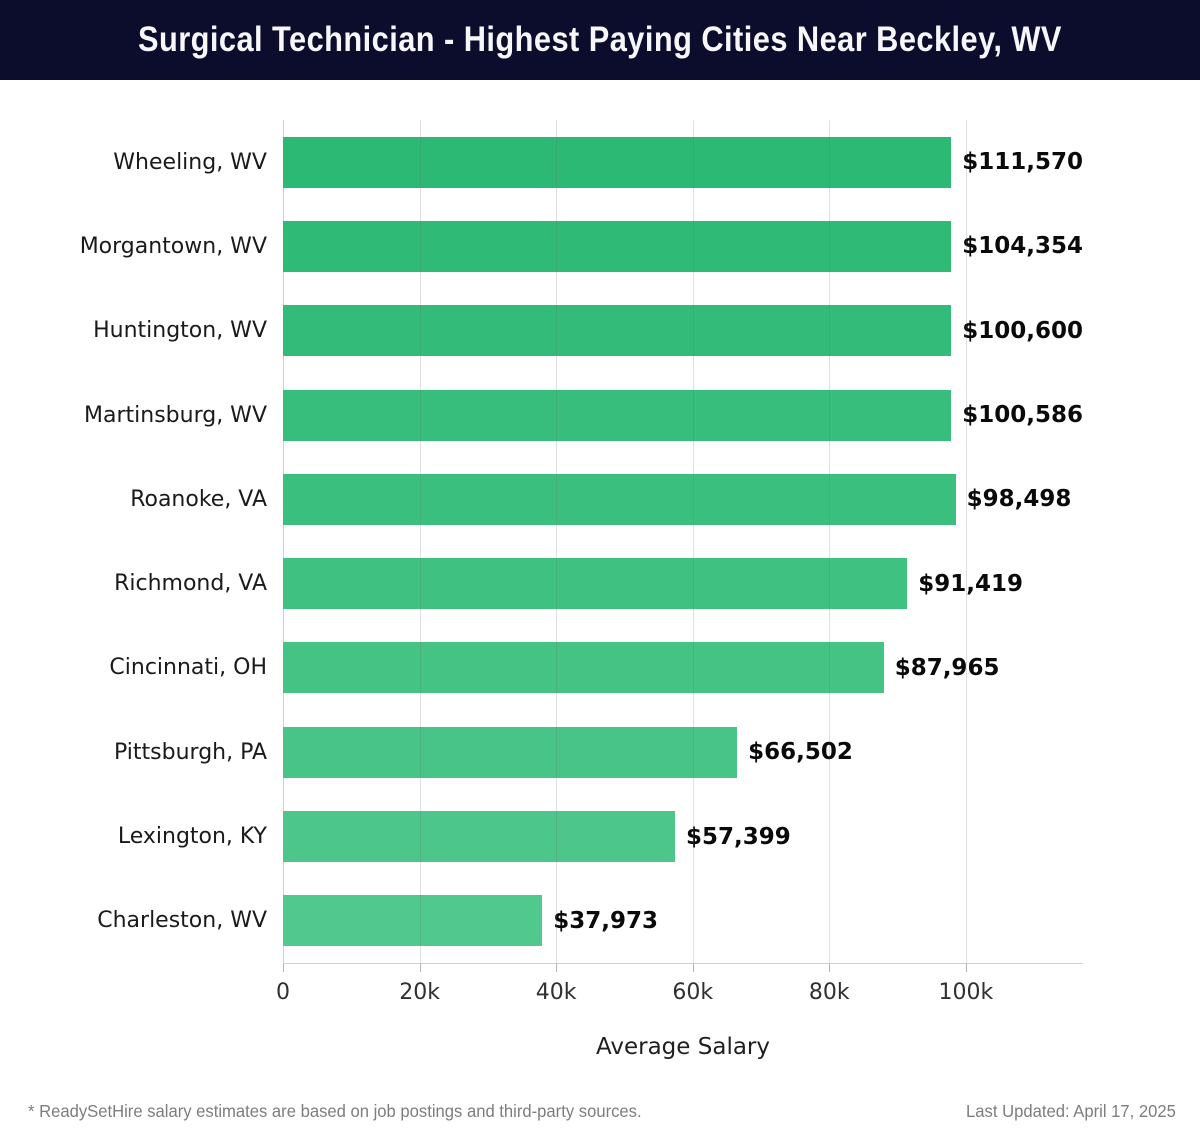 This screenshot has width=1200, height=1140. I want to click on category-label: Martinsburg, WV, so click(175, 415).